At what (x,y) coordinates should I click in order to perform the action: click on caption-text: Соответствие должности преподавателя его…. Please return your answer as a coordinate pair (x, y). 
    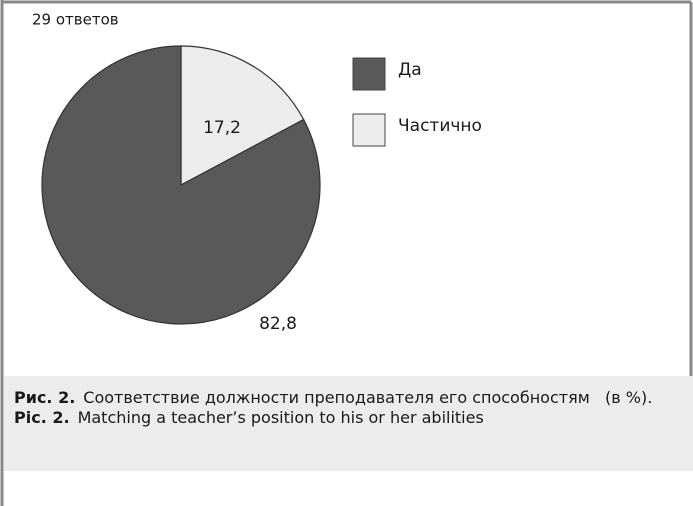
    Looking at the image, I should click on (368, 397).